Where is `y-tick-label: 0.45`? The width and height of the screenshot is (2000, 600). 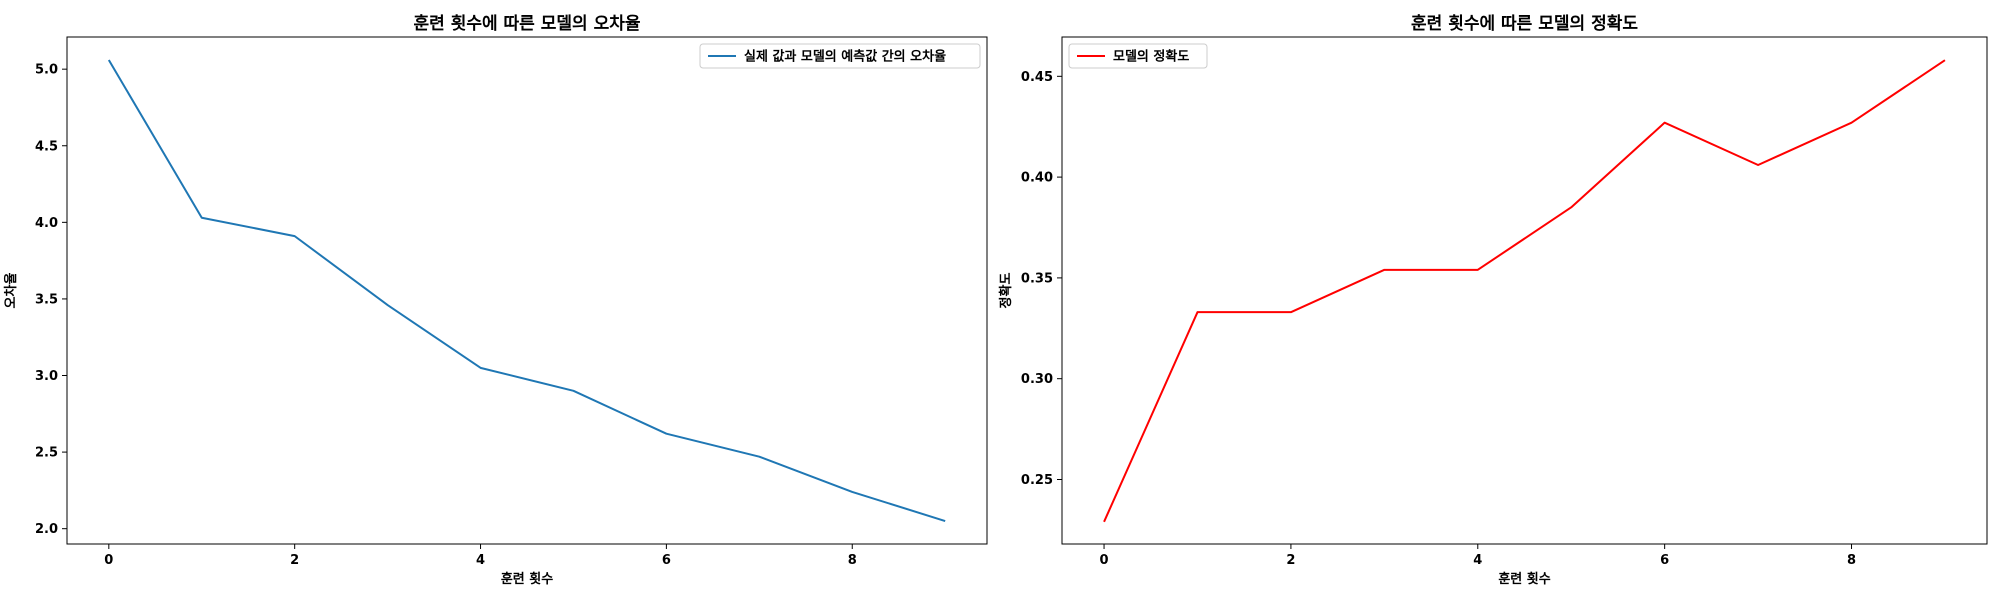
y-tick-label: 0.45 is located at coordinates (1037, 77).